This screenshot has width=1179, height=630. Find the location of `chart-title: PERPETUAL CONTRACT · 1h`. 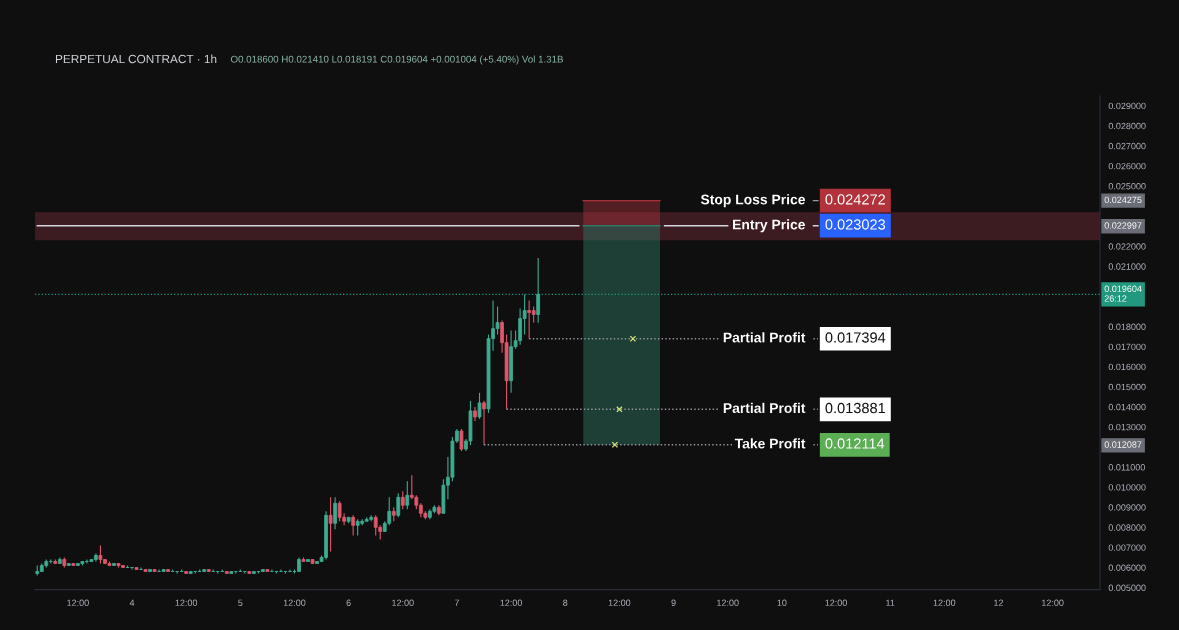

chart-title: PERPETUAL CONTRACT · 1h is located at coordinates (136, 59).